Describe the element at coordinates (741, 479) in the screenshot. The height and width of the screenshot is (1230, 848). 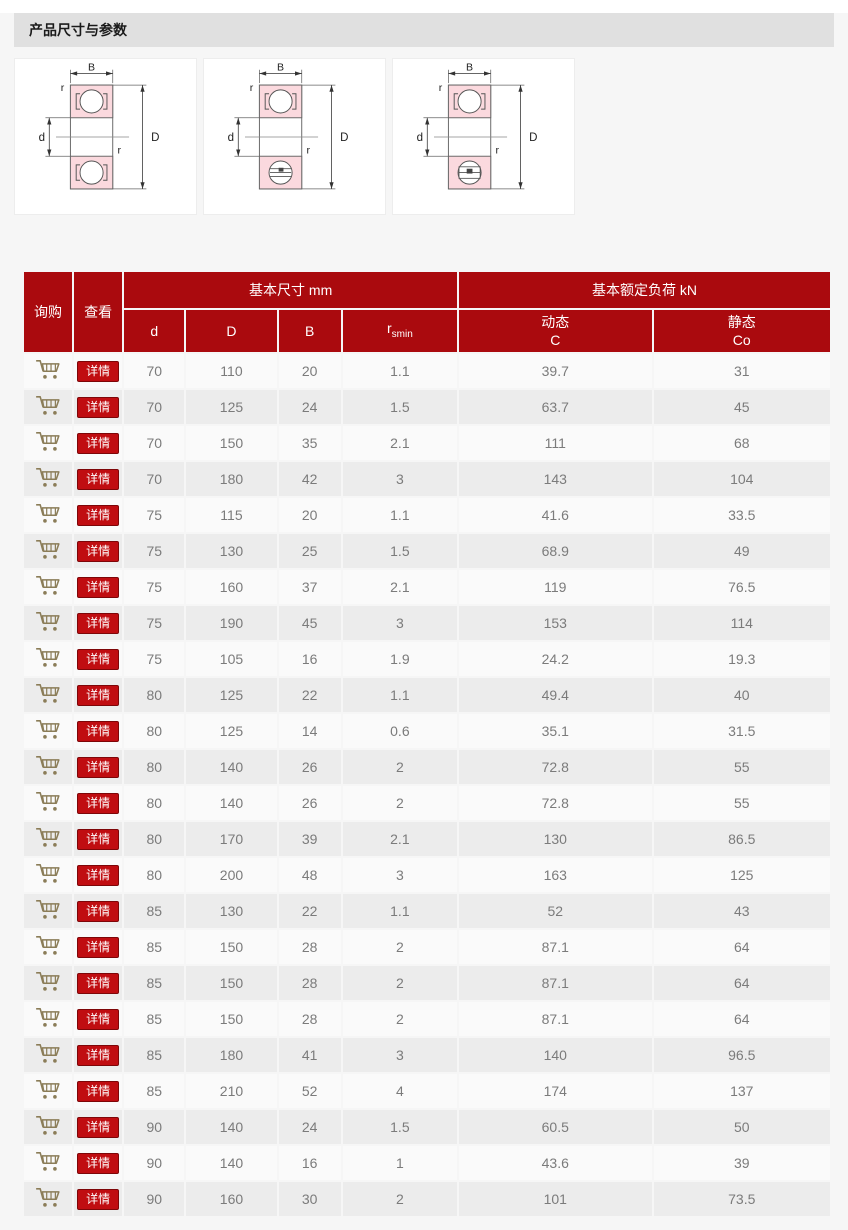
I see `cell-static-co: 104` at that location.